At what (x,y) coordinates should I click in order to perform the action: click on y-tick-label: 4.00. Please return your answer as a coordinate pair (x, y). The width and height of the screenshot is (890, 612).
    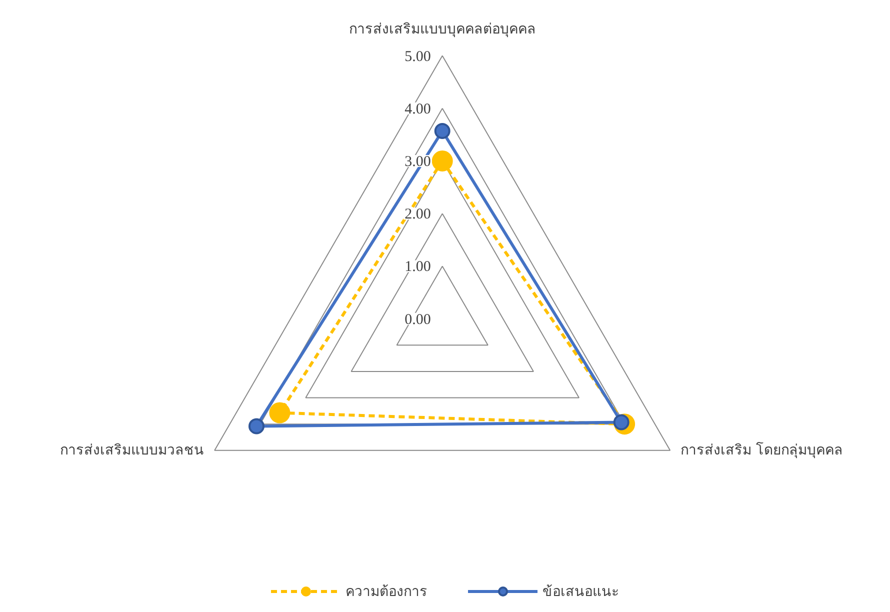
    Looking at the image, I should click on (417, 109).